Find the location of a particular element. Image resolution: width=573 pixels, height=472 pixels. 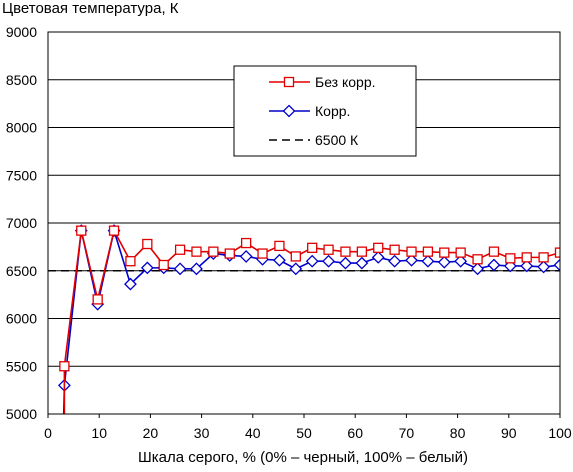

x-tick-label: 60 is located at coordinates (355, 433).